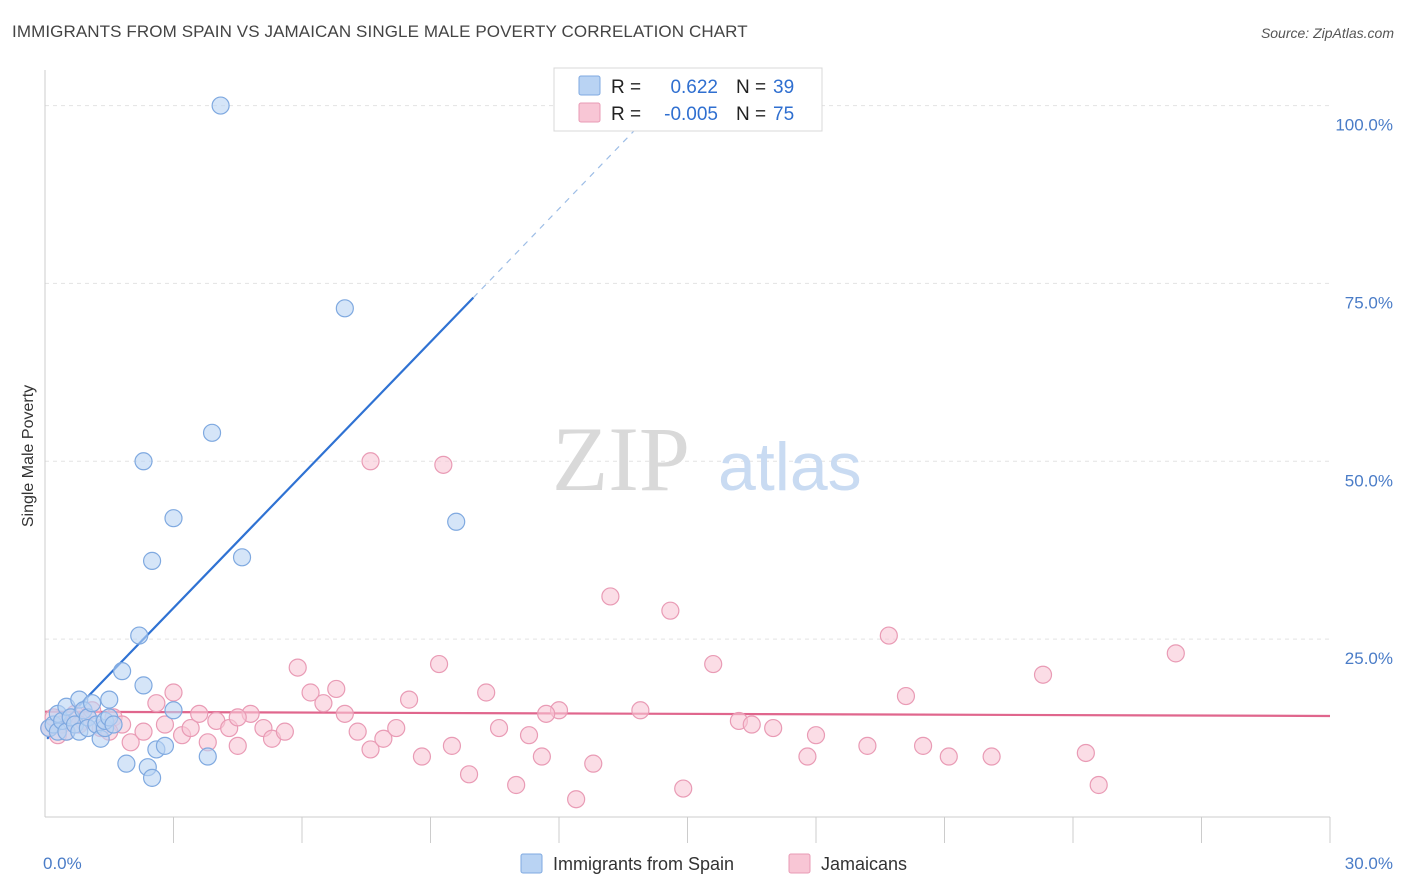 This screenshot has width=1406, height=892. What do you see at coordinates (1369, 658) in the screenshot?
I see `y-tick-label: 25.0%` at bounding box center [1369, 658].